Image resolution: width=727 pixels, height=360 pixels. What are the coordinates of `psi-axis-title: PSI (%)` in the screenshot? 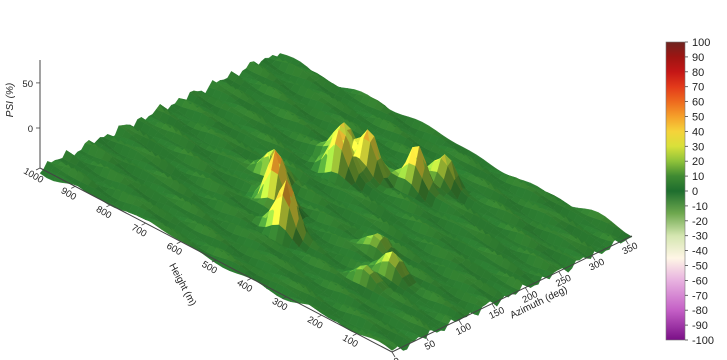 It's located at (10, 100).